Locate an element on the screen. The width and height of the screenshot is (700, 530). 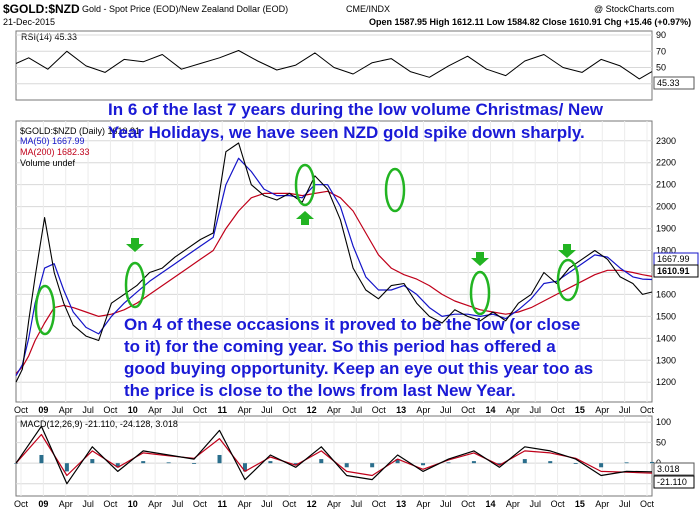
y-tick-label: 1200 is located at coordinates (666, 382).